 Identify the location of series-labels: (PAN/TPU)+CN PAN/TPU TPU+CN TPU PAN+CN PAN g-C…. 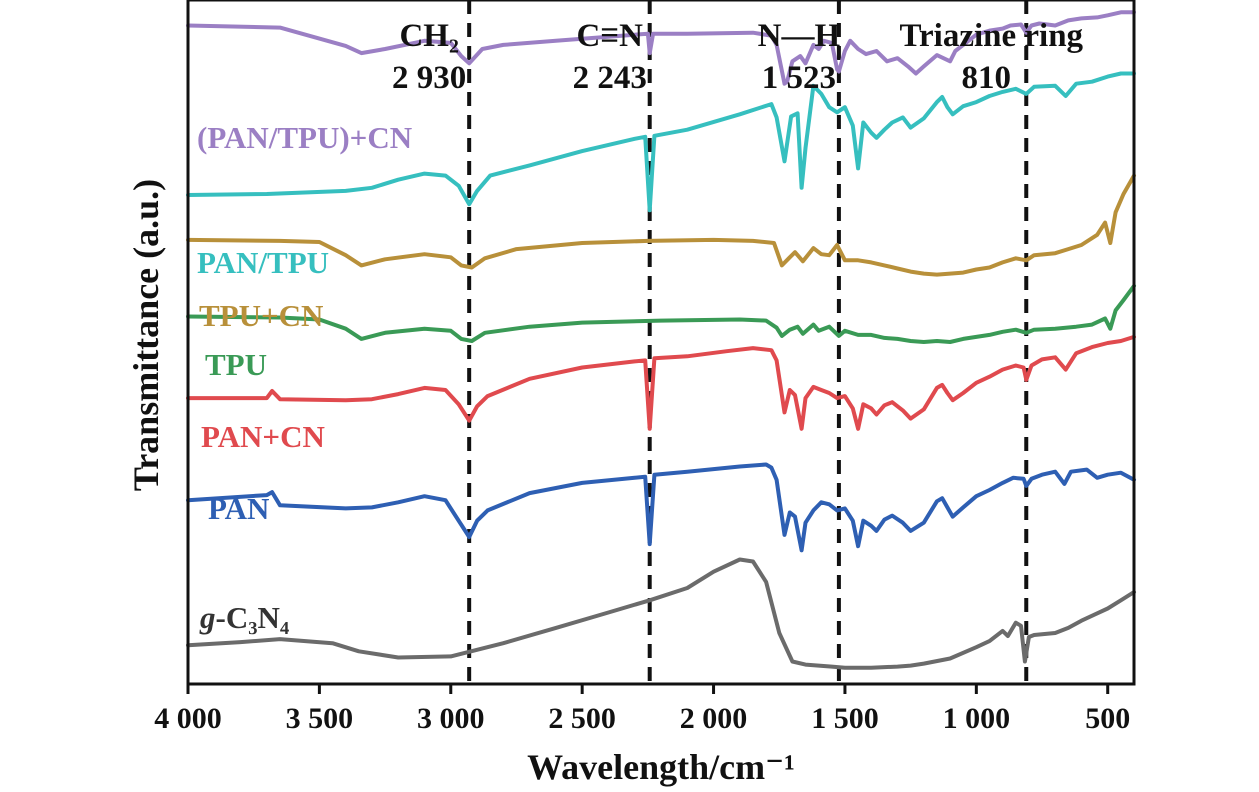
(304, 377).